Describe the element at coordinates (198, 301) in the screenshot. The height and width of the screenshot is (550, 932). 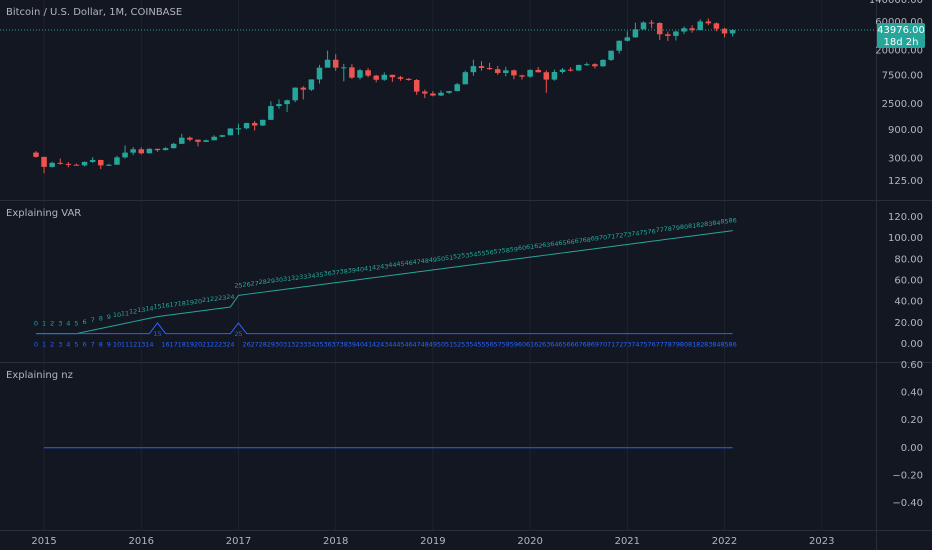
I see `point-label: 20` at that location.